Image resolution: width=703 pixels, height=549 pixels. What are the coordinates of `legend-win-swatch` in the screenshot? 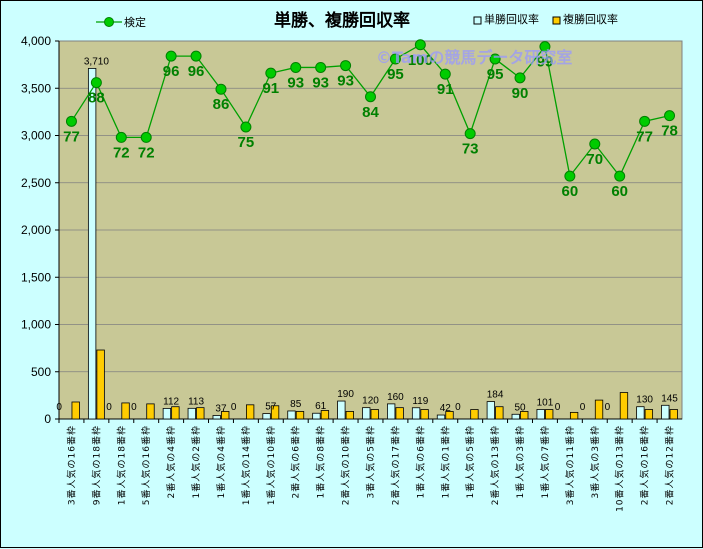 It's located at (477, 20).